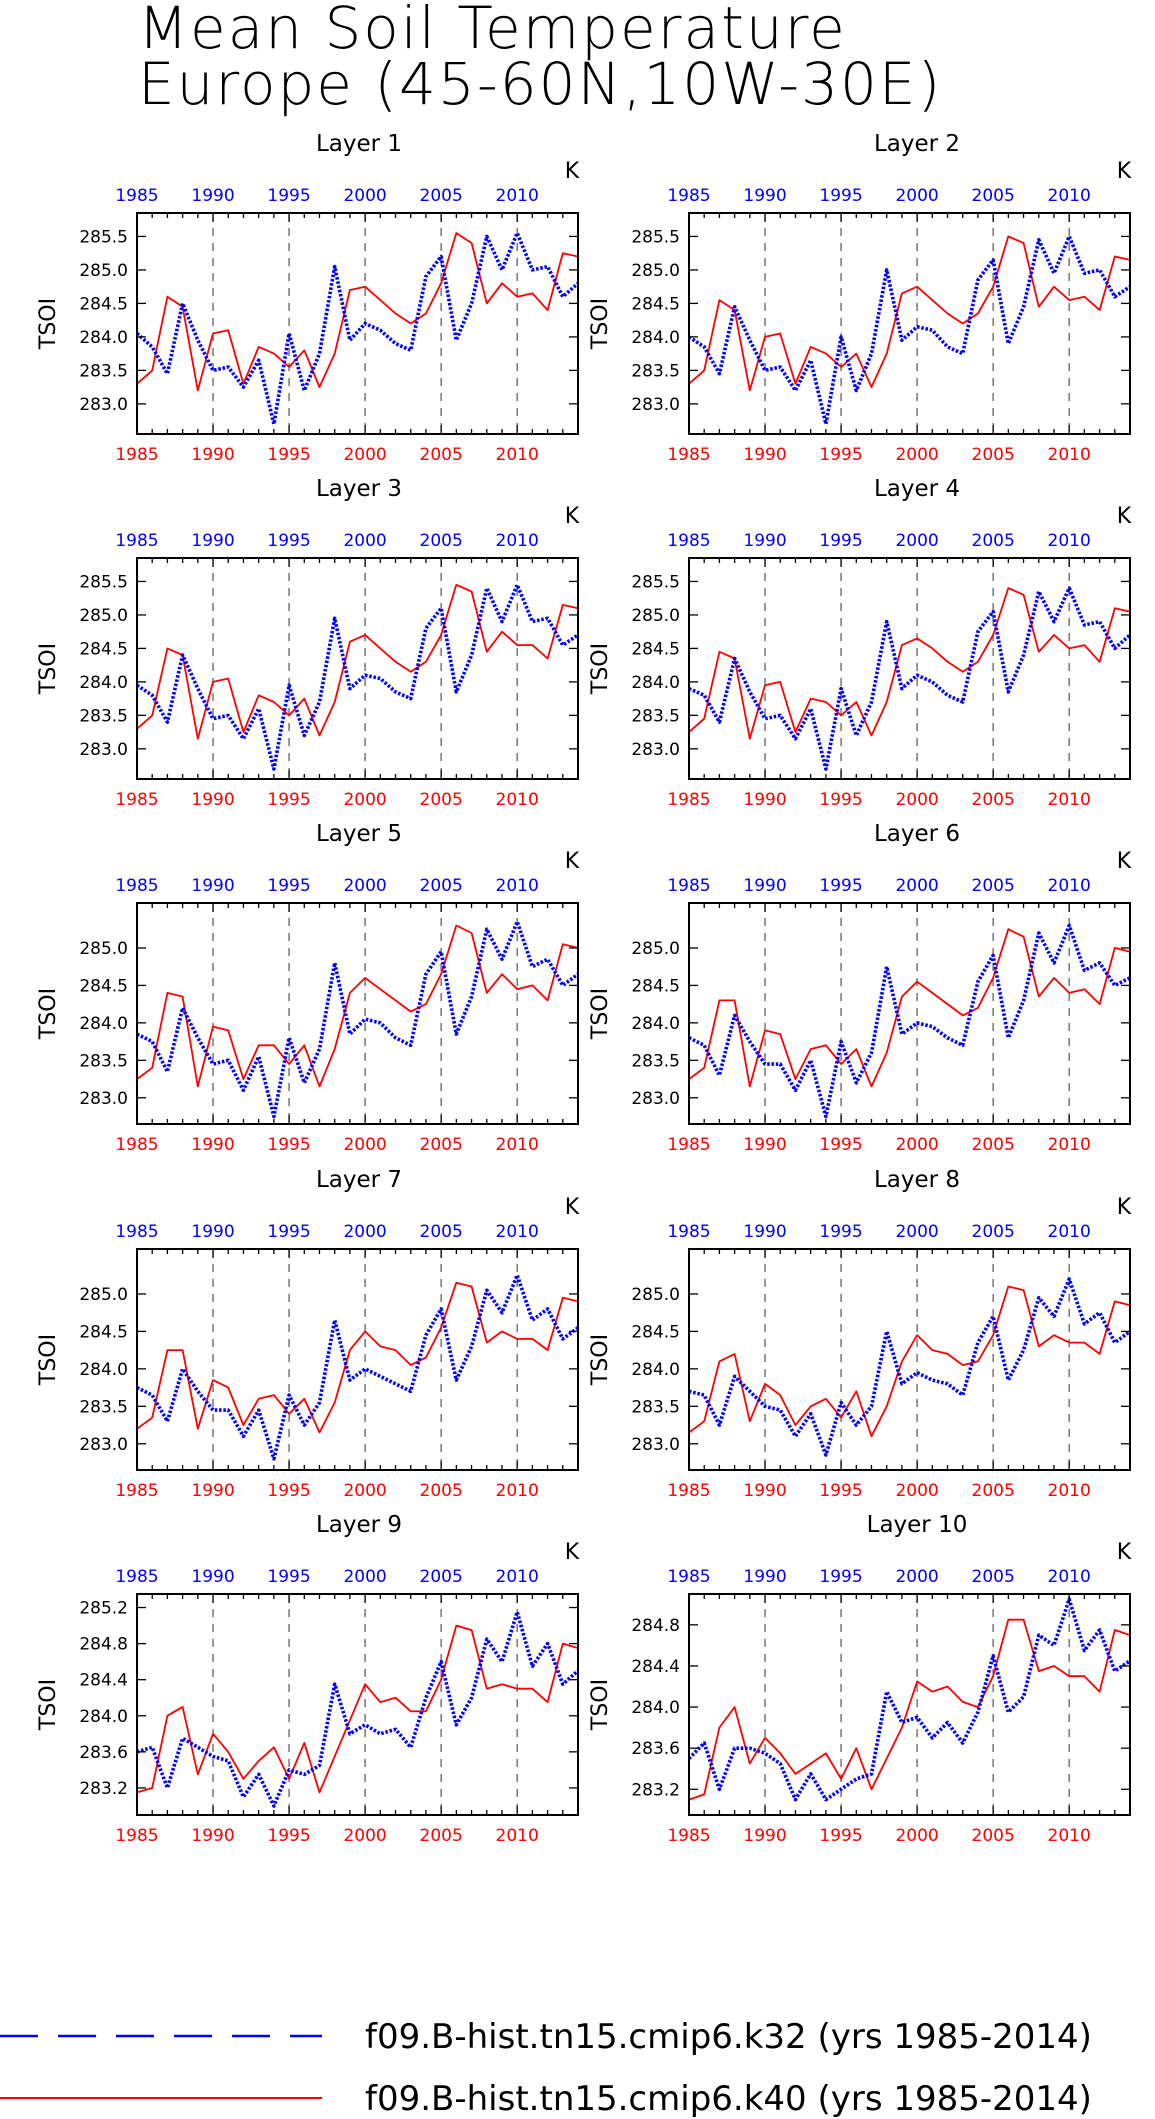  I want to click on panel-title: Layer 1, so click(359, 144).